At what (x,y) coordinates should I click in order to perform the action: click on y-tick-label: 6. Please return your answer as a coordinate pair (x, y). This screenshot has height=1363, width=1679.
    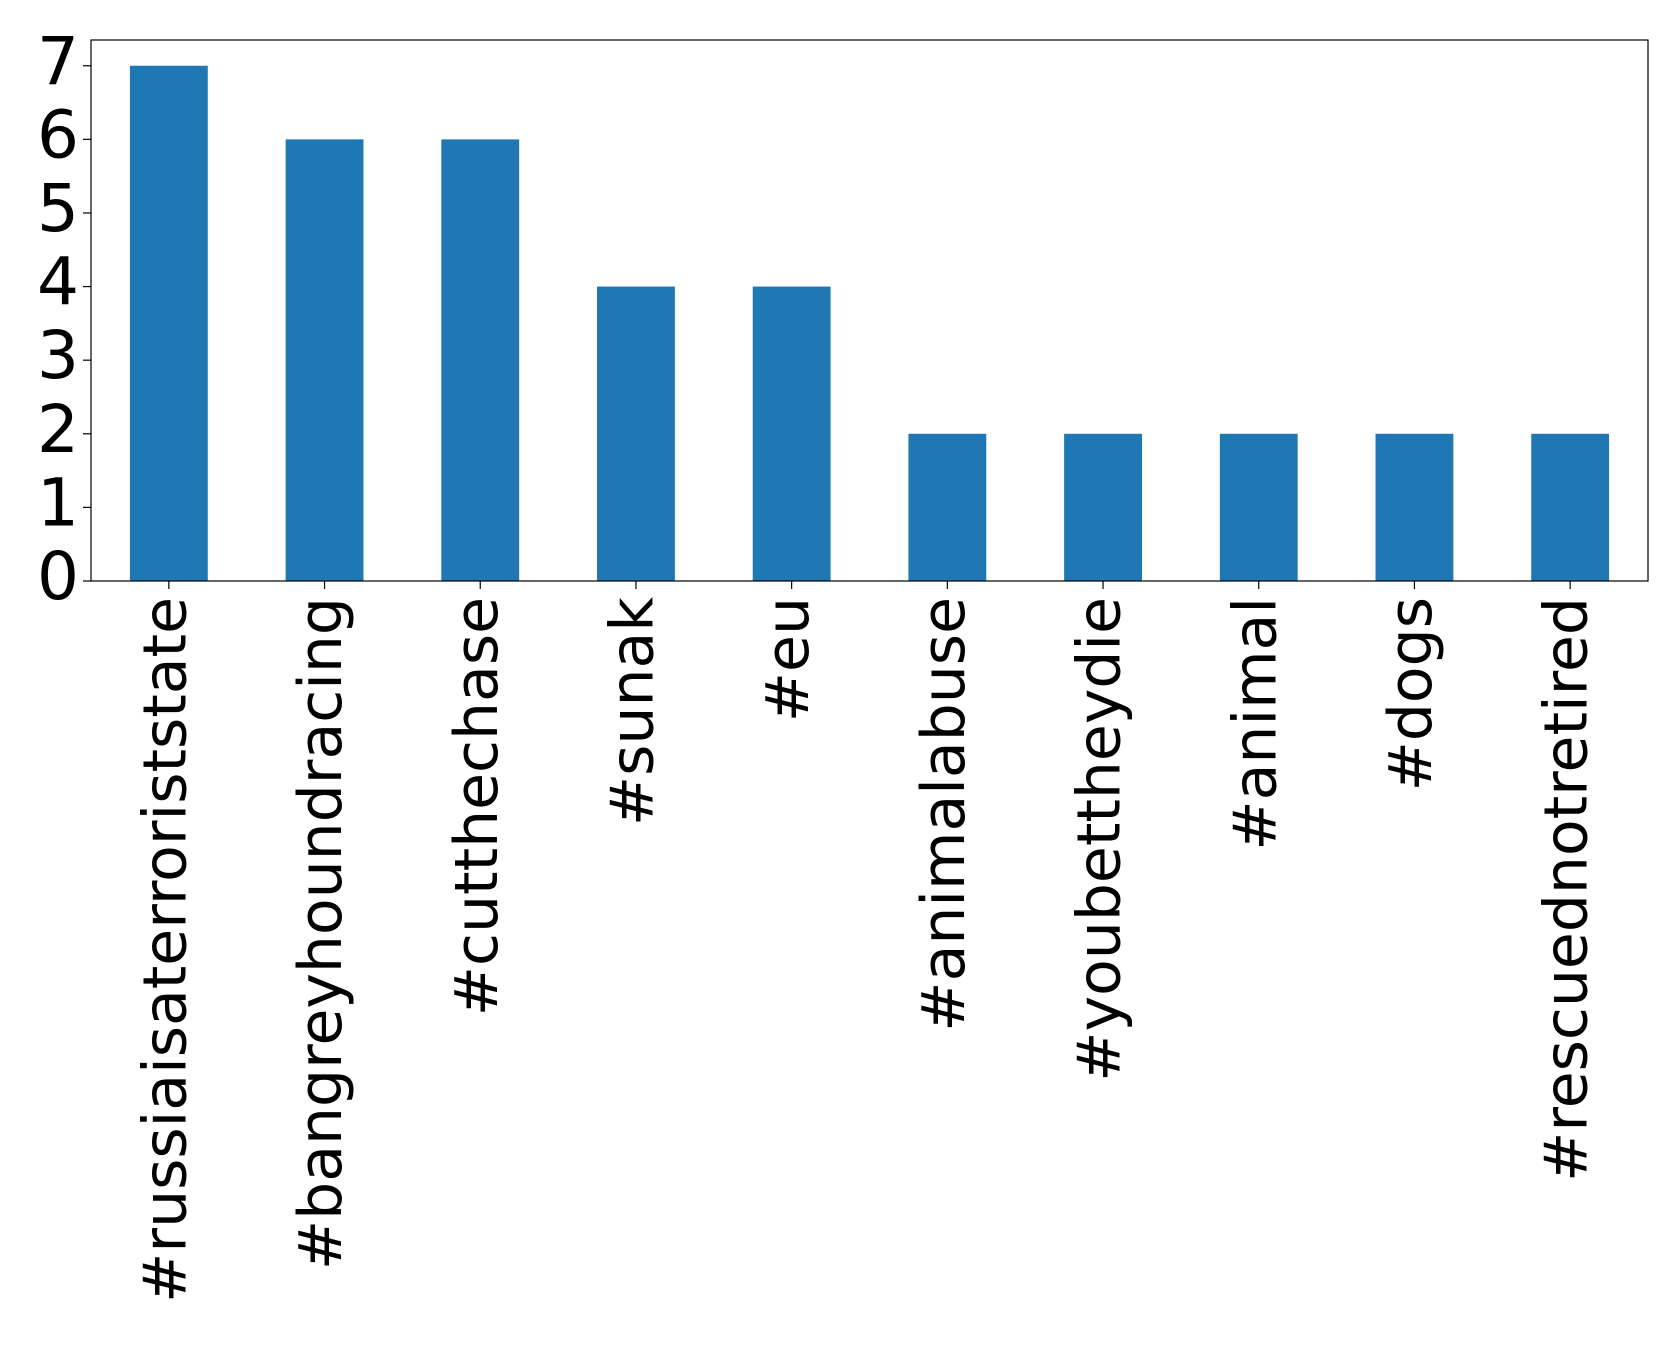
    Looking at the image, I should click on (58, 134).